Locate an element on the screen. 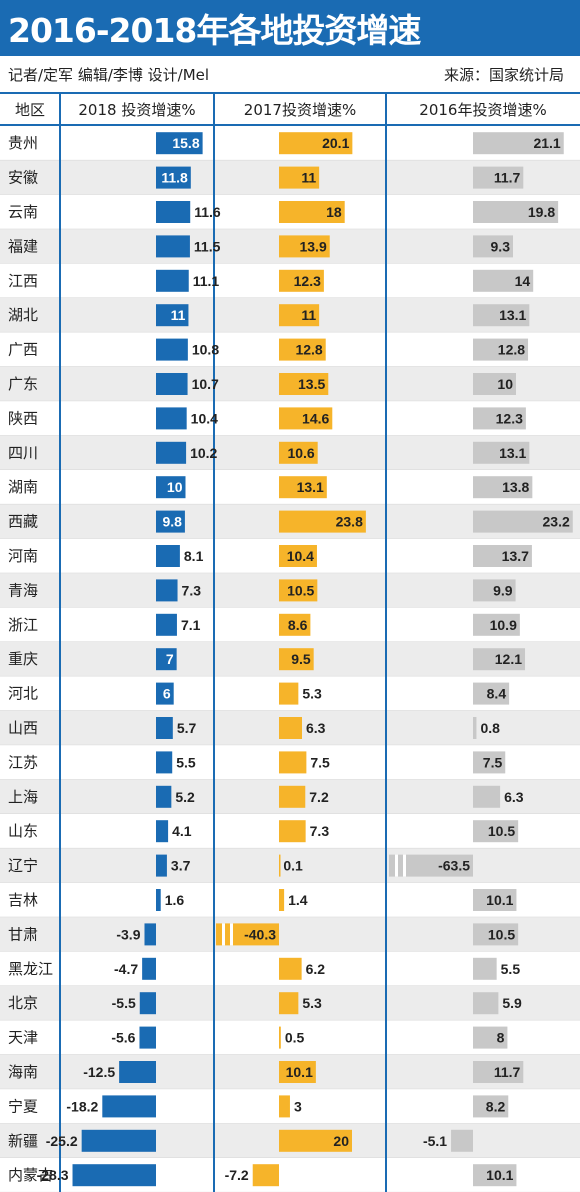 This screenshot has width=580, height=1192. value-label: 10 is located at coordinates (505, 384).